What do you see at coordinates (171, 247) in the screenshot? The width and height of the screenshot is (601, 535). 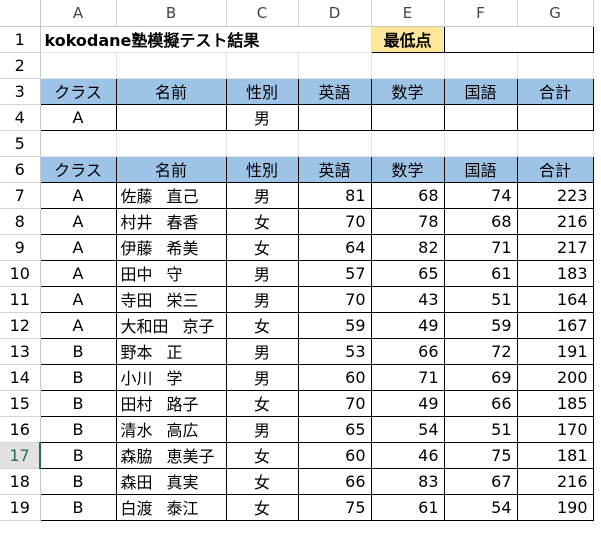 I see `name-cell: 伊藤 希美` at bounding box center [171, 247].